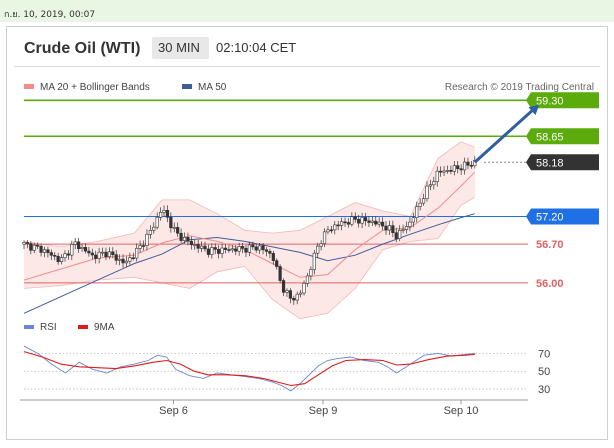 The image size is (614, 448). Describe the element at coordinates (307, 11) in the screenshot. I see `date-bar: ก.ย. 10, 2019, 00:07` at that location.